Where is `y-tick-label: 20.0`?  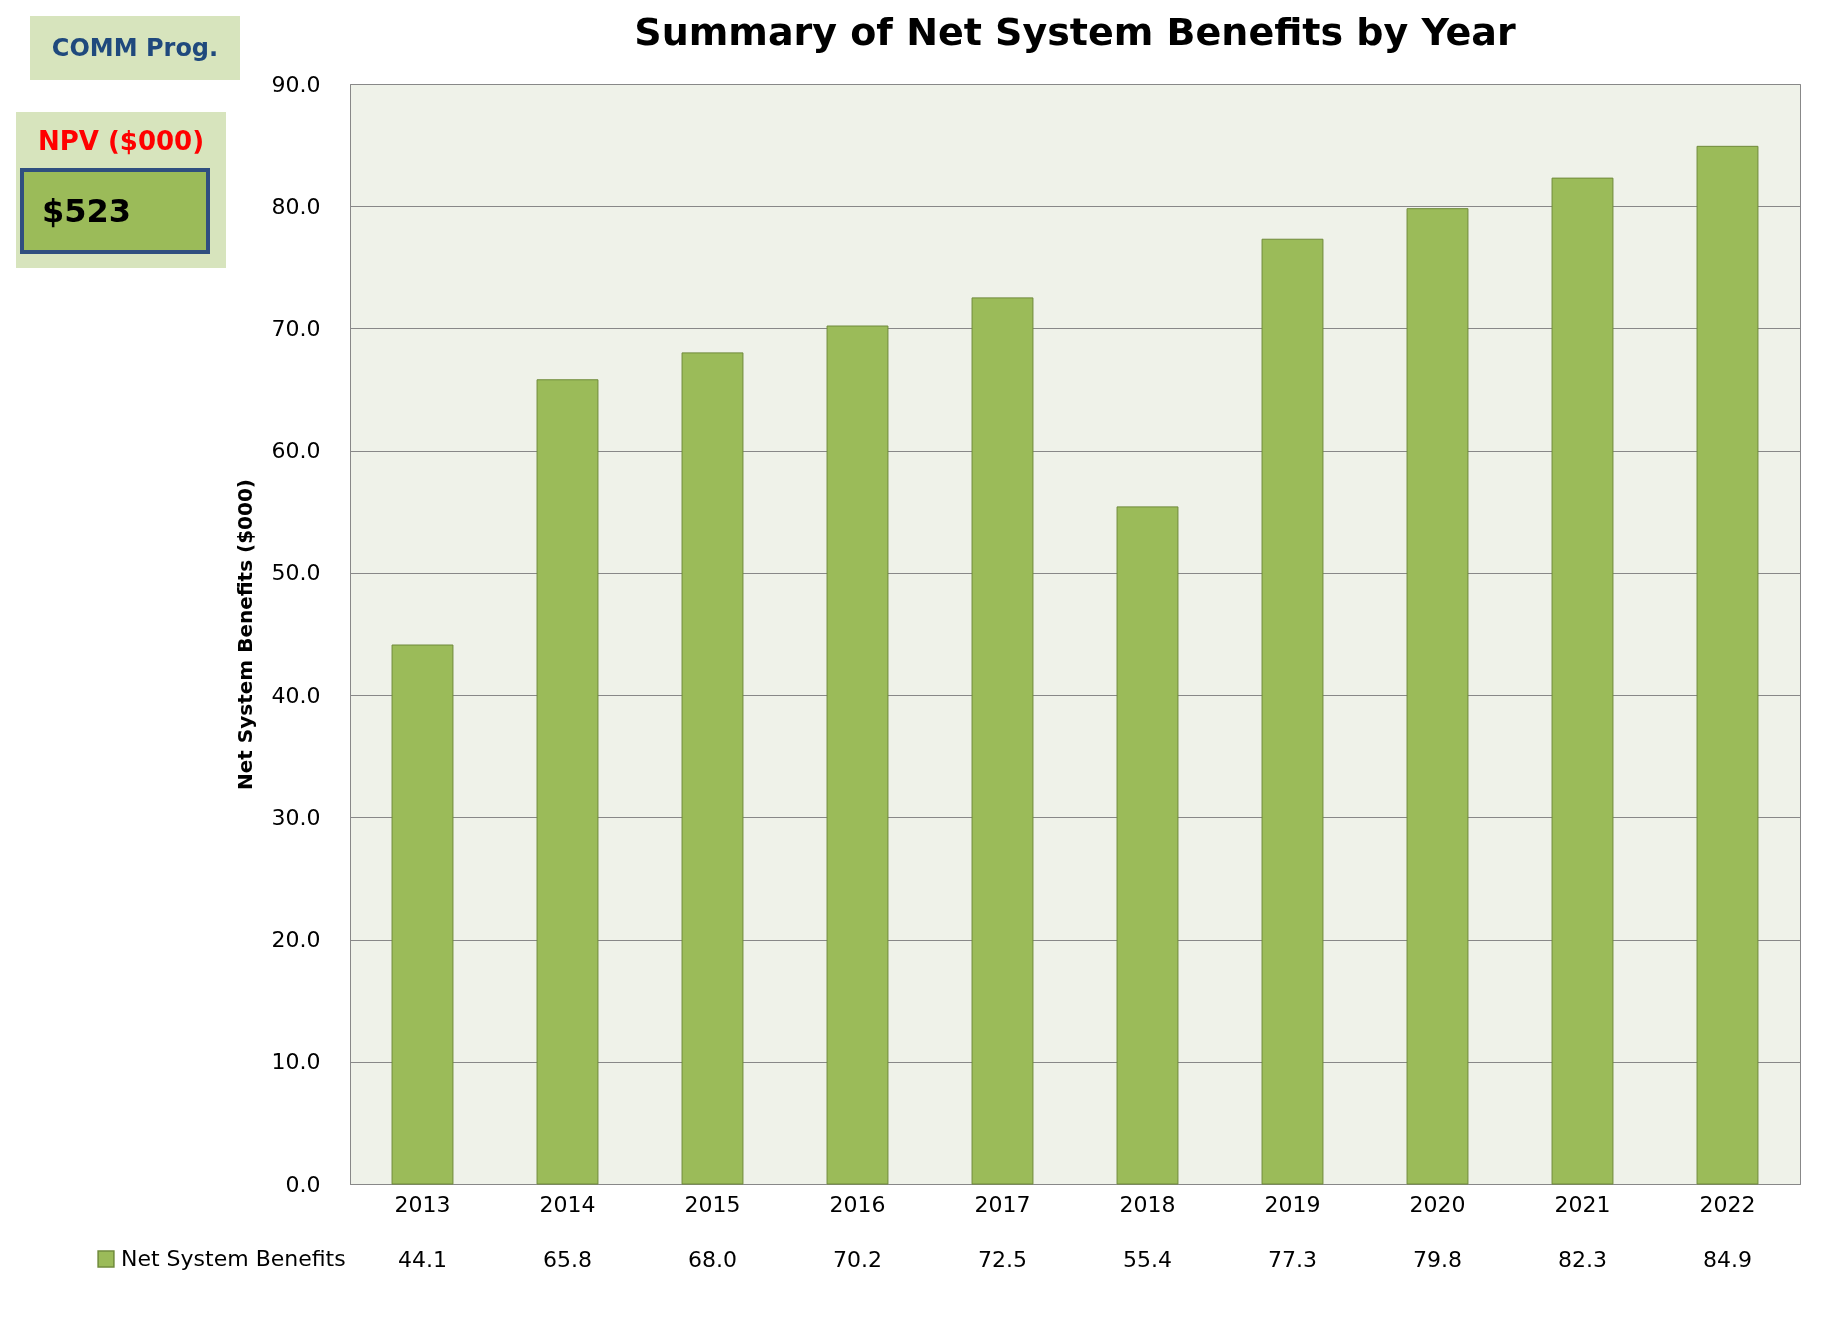 y-tick-label: 20.0 is located at coordinates (296, 940).